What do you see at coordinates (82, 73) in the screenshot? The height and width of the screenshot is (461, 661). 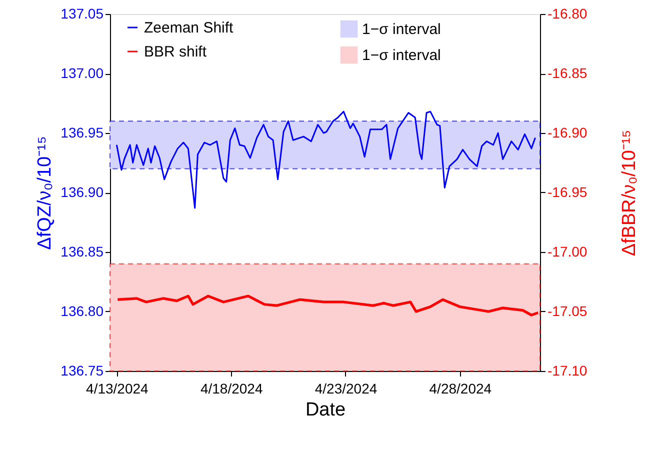 I see `y-tick-label: 137.00` at bounding box center [82, 73].